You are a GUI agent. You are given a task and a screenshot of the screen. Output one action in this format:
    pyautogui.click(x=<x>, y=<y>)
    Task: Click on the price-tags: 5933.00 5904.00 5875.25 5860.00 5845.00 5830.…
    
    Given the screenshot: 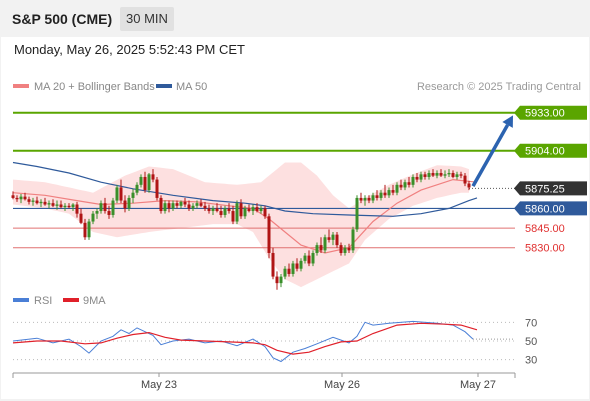 What is the action you would take?
    pyautogui.click(x=550, y=180)
    